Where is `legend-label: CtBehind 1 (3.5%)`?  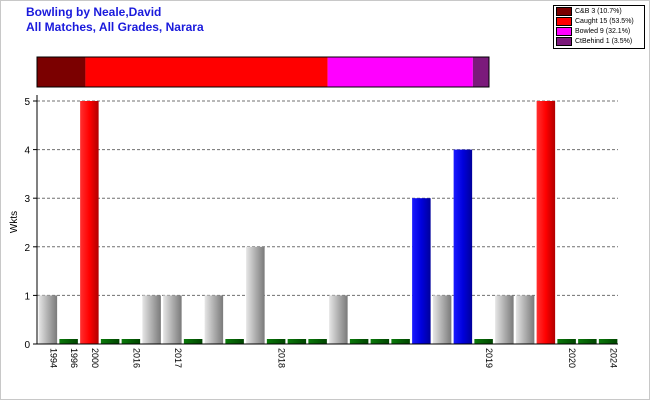 legend-label: CtBehind 1 (3.5%) is located at coordinates (604, 41).